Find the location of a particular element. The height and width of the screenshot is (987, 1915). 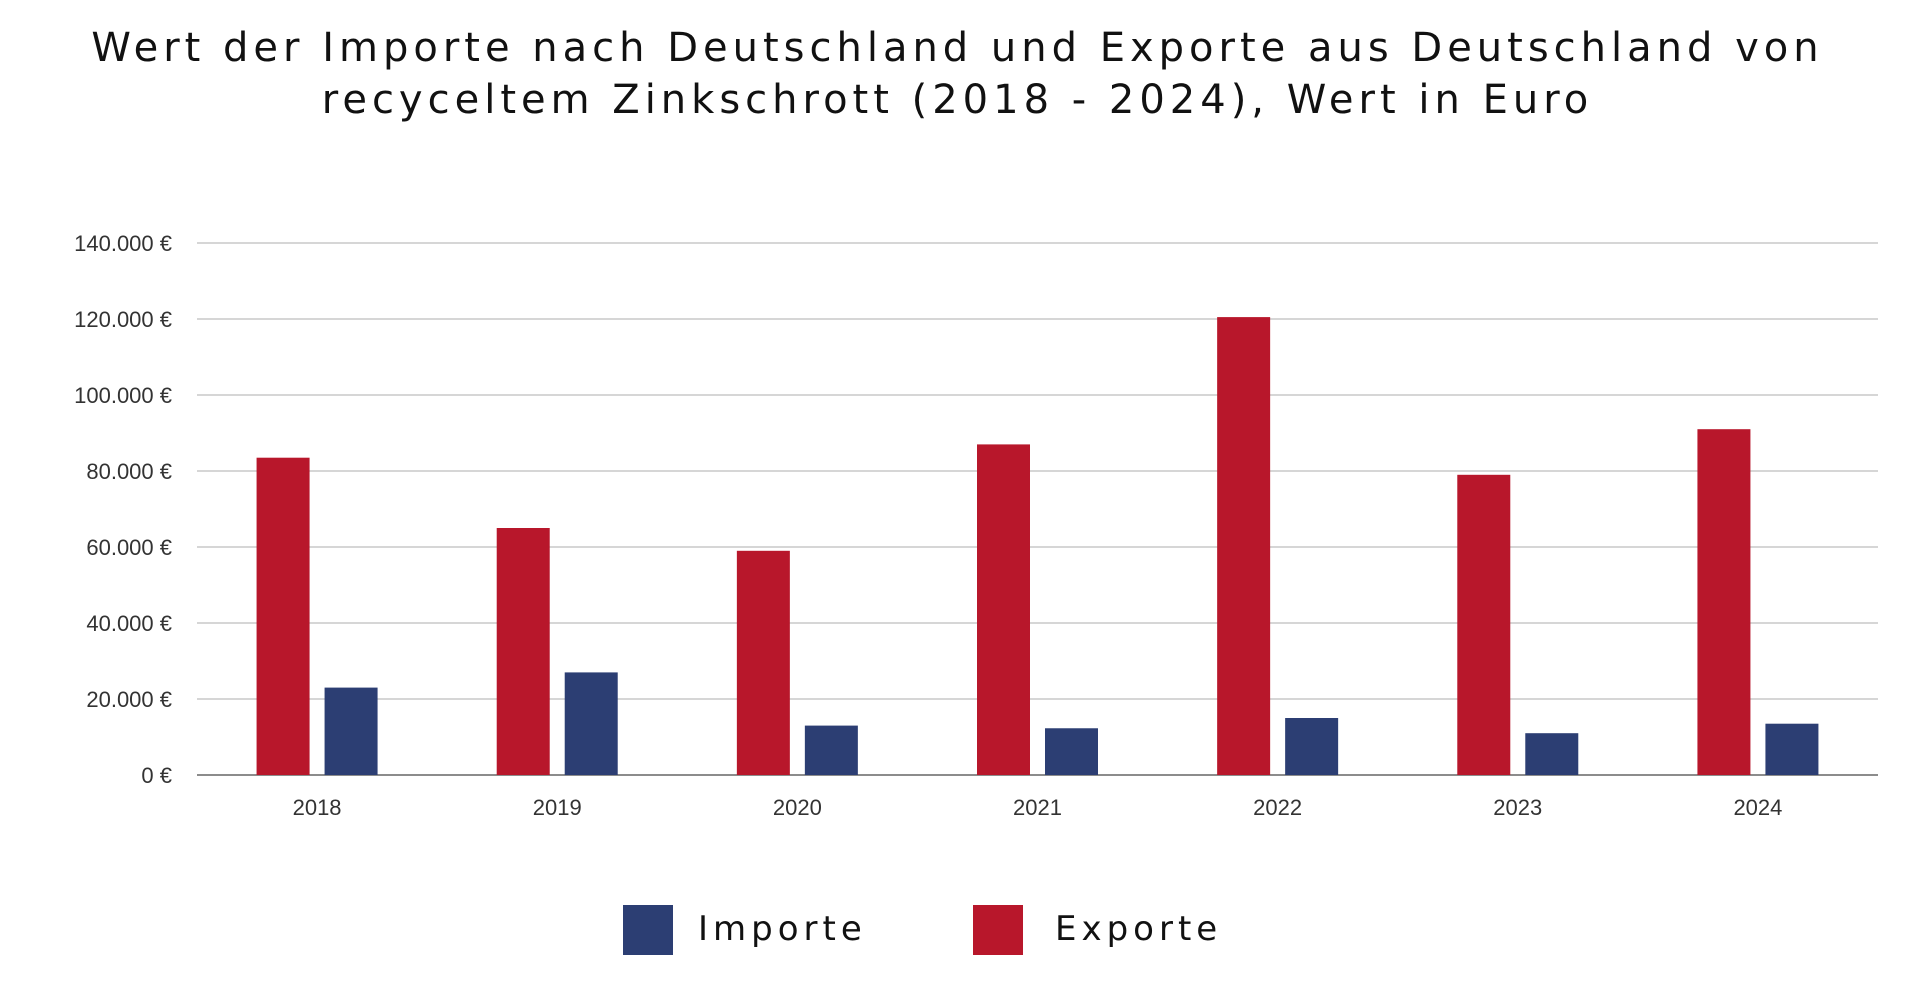

x-tick-label: 2018 is located at coordinates (317, 807).